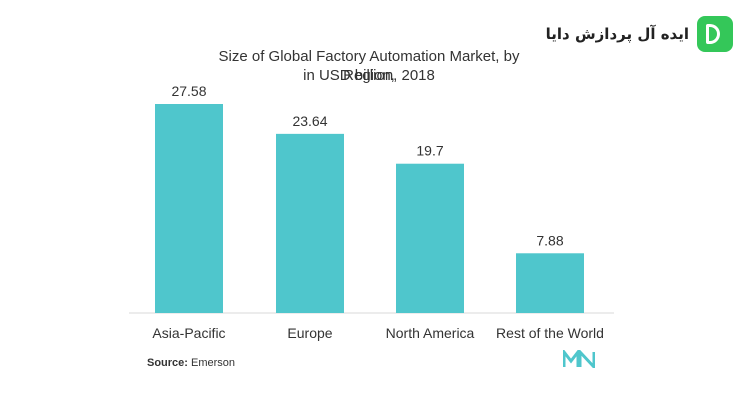  Describe the element at coordinates (550, 333) in the screenshot. I see `x-tick-label: Rest of the World` at that location.